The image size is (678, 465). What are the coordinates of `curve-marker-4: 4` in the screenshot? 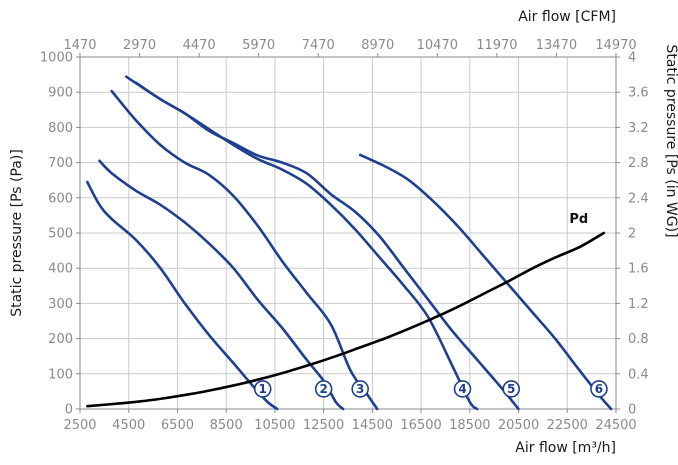 It's located at (462, 389).